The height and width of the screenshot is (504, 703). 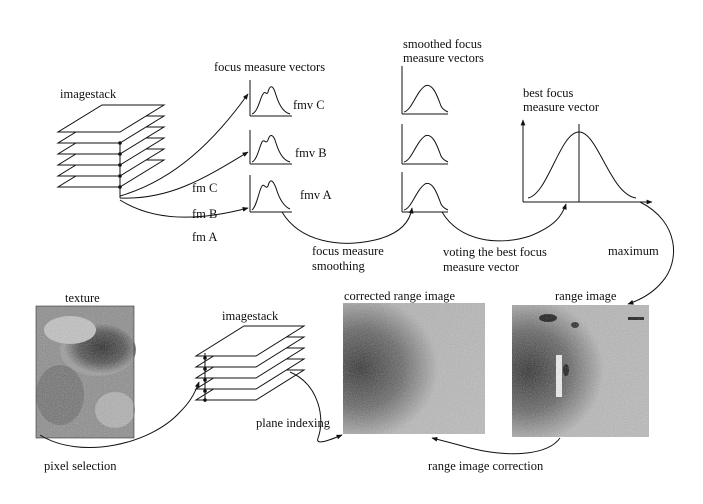 I want to click on smoothed-label-2: measure vectors, so click(x=443, y=58).